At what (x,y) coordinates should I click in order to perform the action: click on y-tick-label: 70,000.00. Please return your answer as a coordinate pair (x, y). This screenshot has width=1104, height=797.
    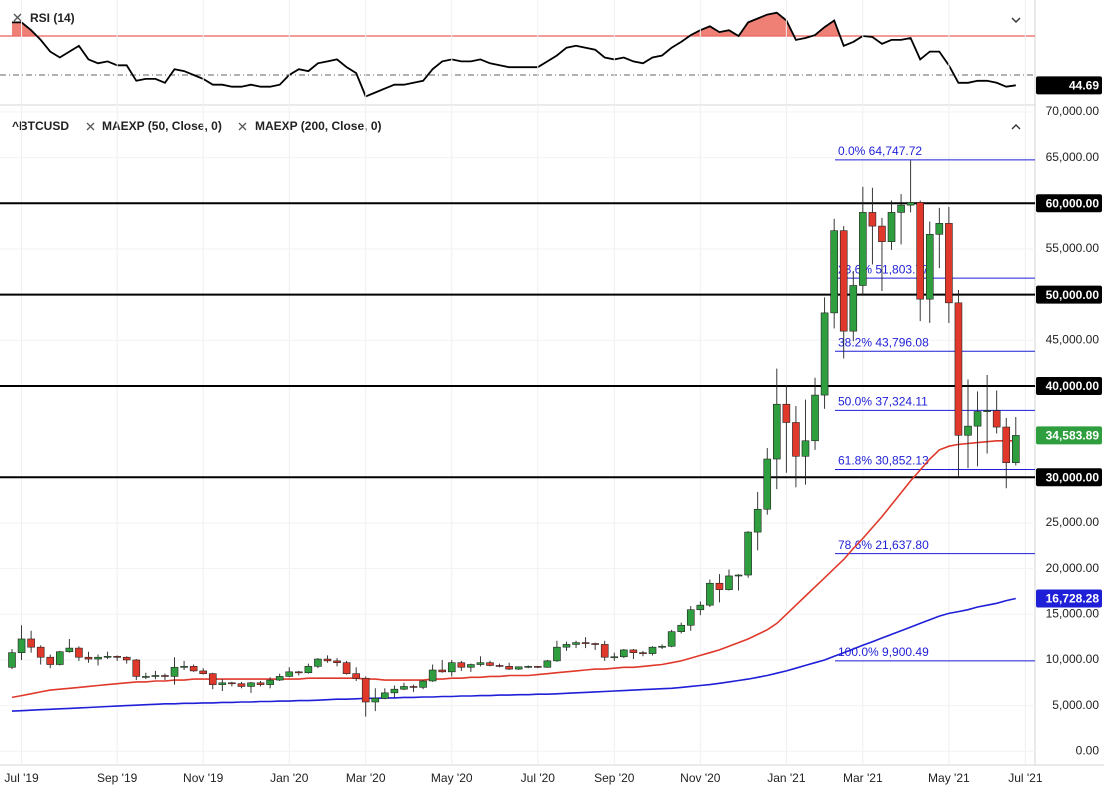
    Looking at the image, I should click on (1073, 111).